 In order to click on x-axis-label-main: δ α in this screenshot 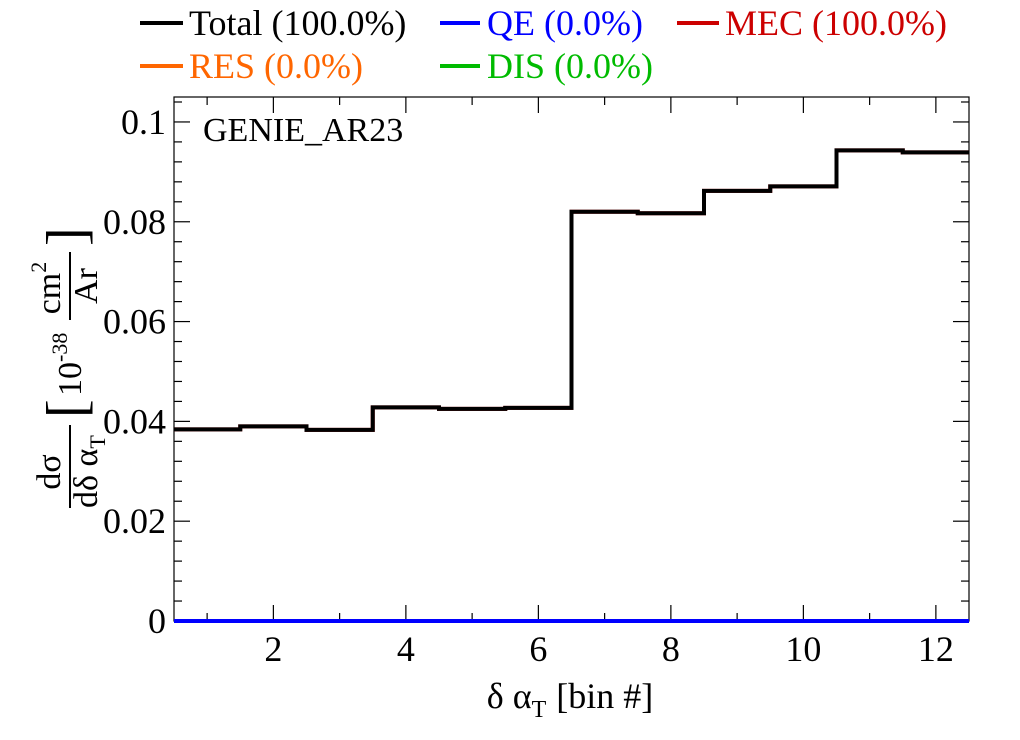, I will do `click(509, 696)`.